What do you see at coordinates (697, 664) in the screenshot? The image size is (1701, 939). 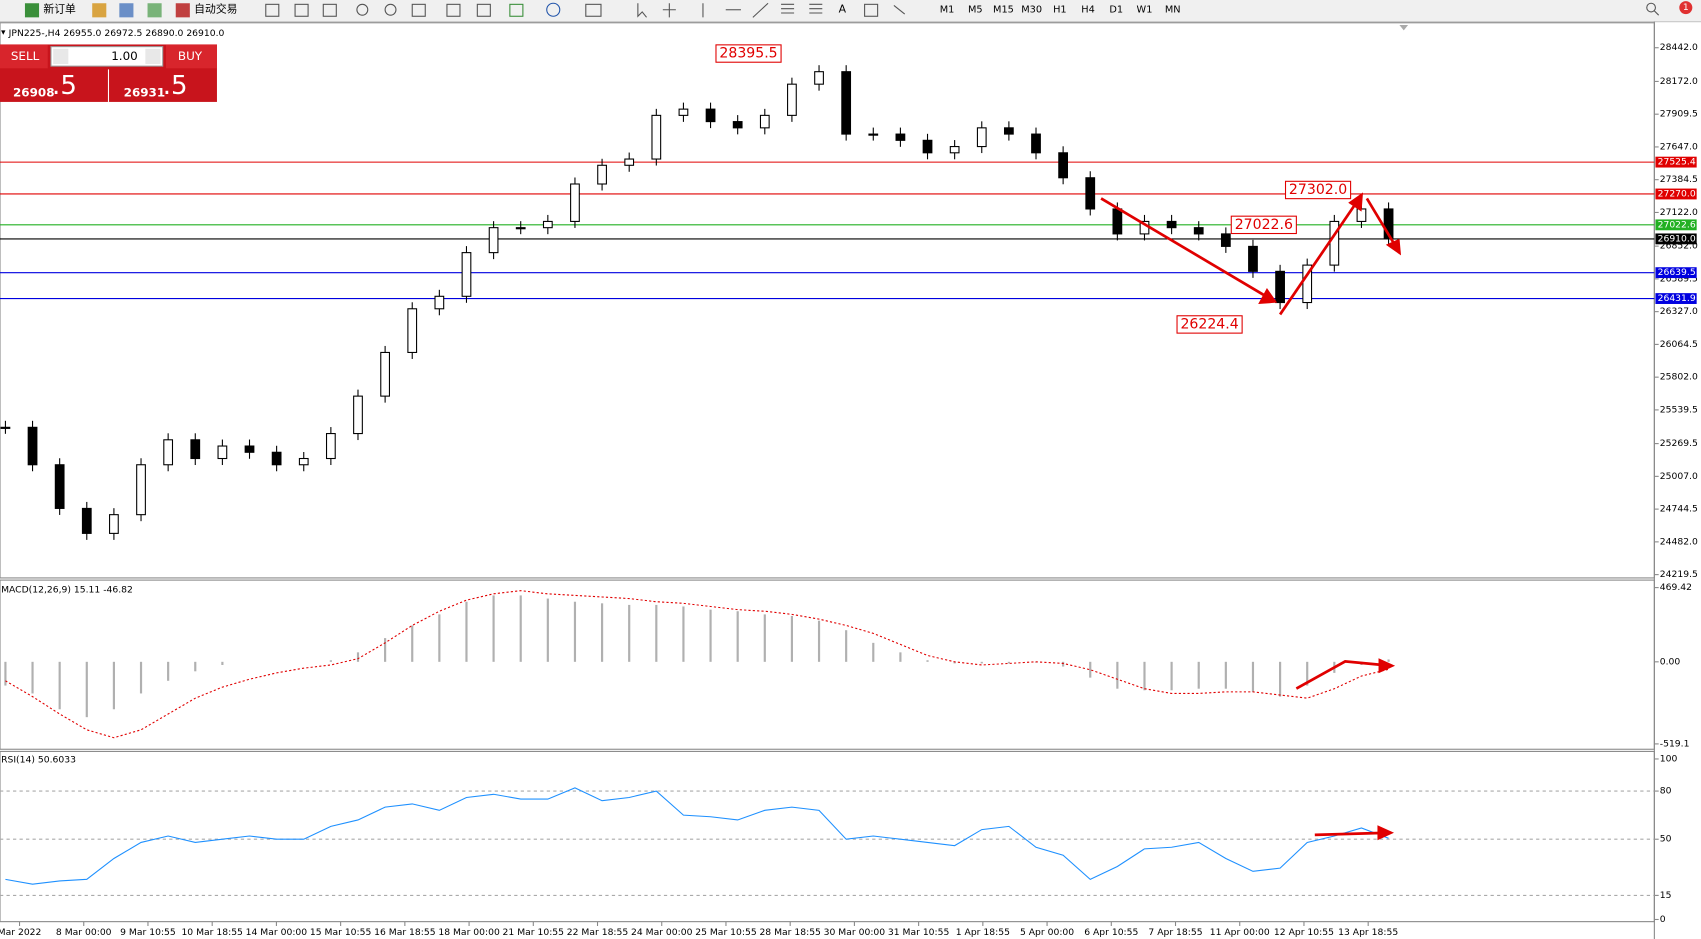 I see `signal-line` at bounding box center [697, 664].